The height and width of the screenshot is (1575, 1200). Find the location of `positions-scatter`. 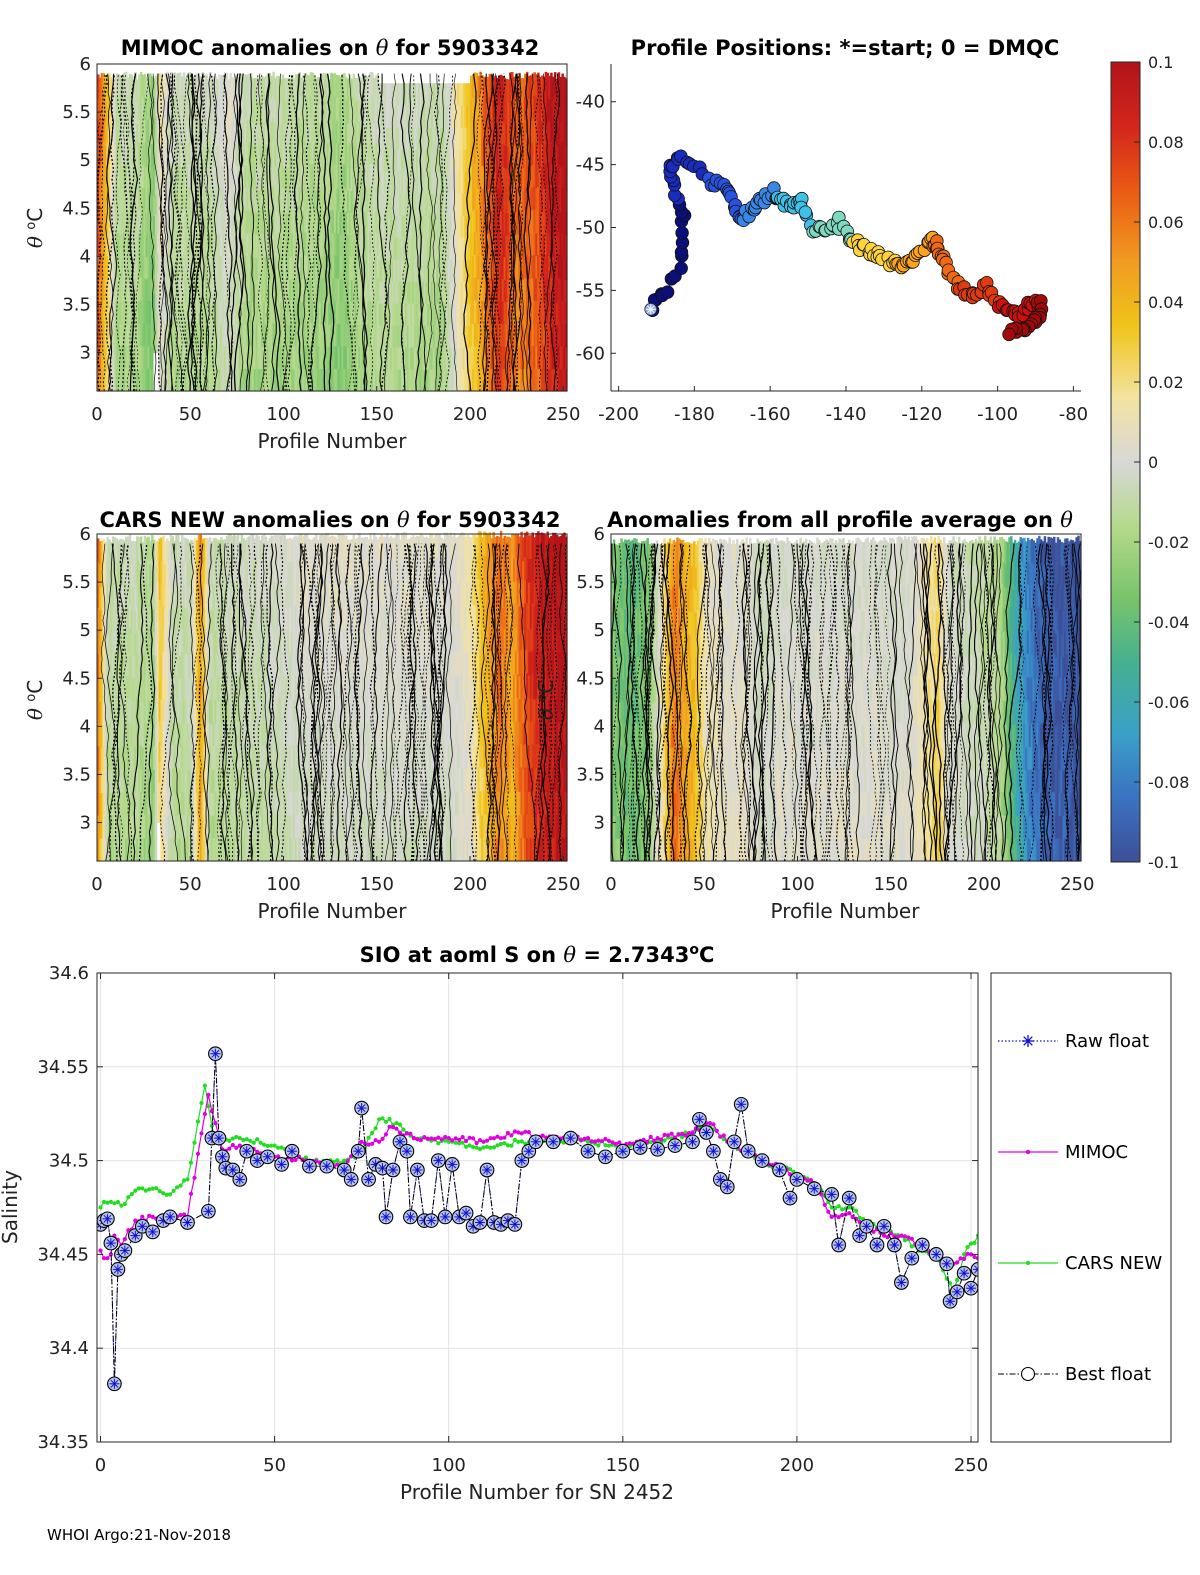

positions-scatter is located at coordinates (845, 228).